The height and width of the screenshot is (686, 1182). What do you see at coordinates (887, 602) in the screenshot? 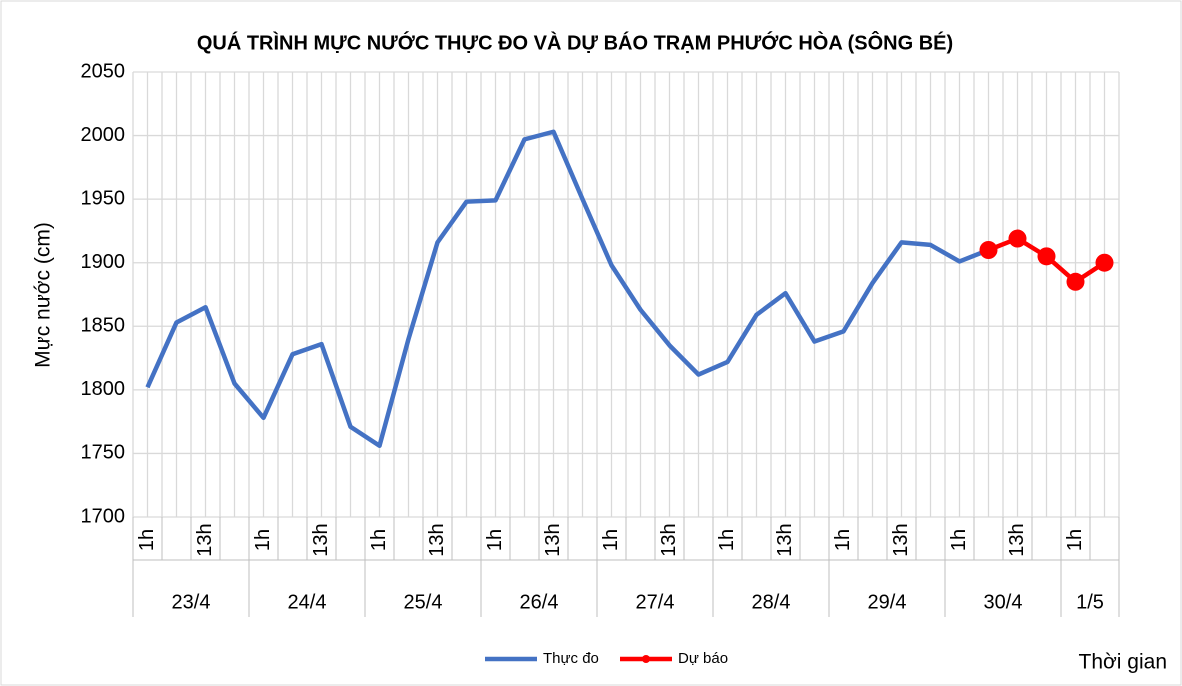
I see `x-group-label: 29/4` at bounding box center [887, 602].